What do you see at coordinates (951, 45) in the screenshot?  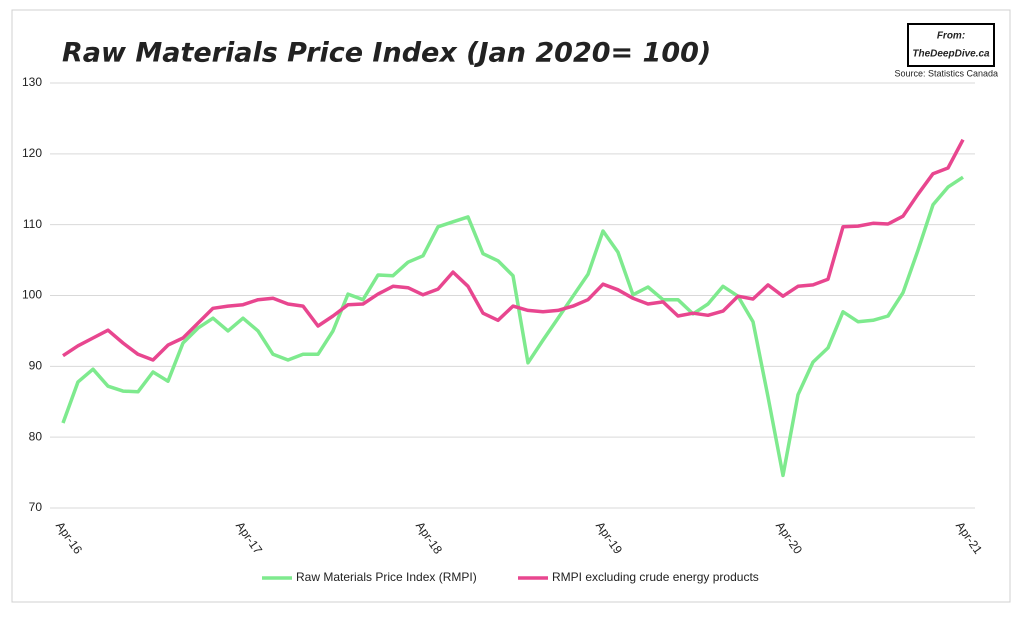 I see `logo-box` at bounding box center [951, 45].